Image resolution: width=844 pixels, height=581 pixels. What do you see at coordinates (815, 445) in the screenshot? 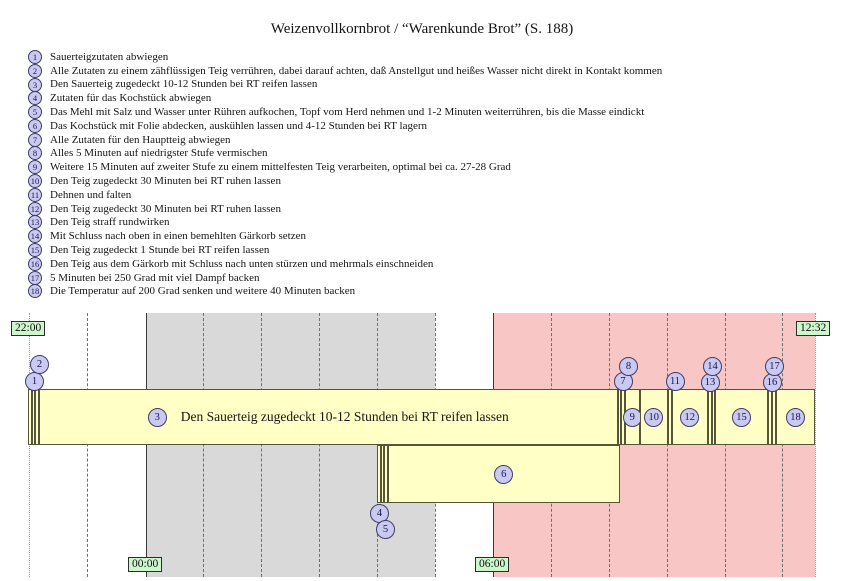
I see `gridline-end` at bounding box center [815, 445].